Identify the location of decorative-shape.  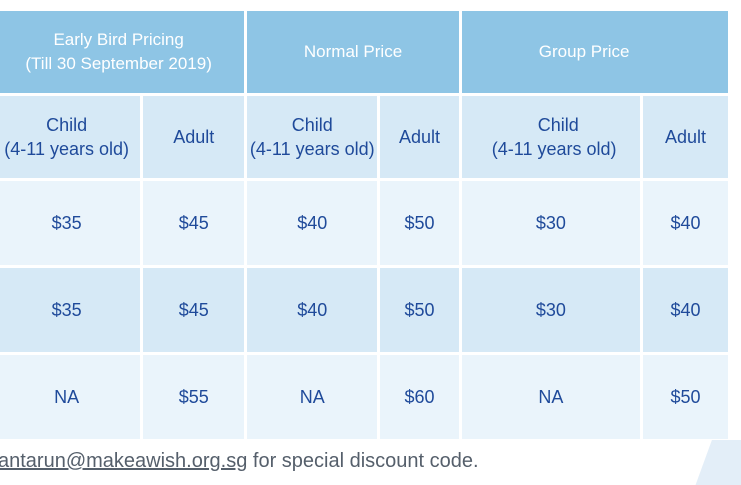
(715, 462).